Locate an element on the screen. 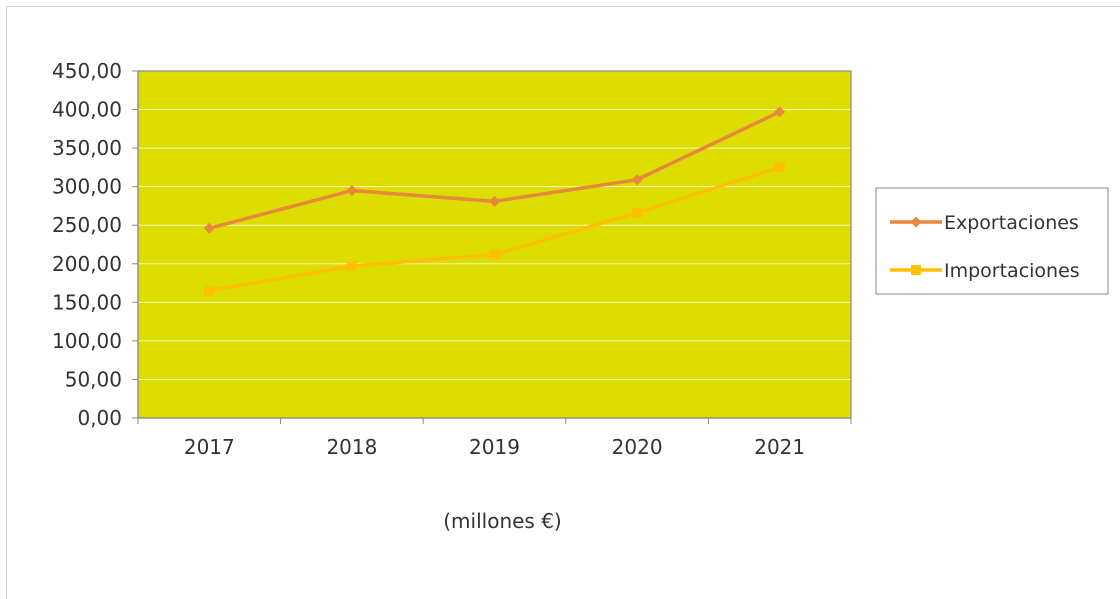 This screenshot has height=599, width=1120. legend-item: Exportaciones is located at coordinates (984, 223).